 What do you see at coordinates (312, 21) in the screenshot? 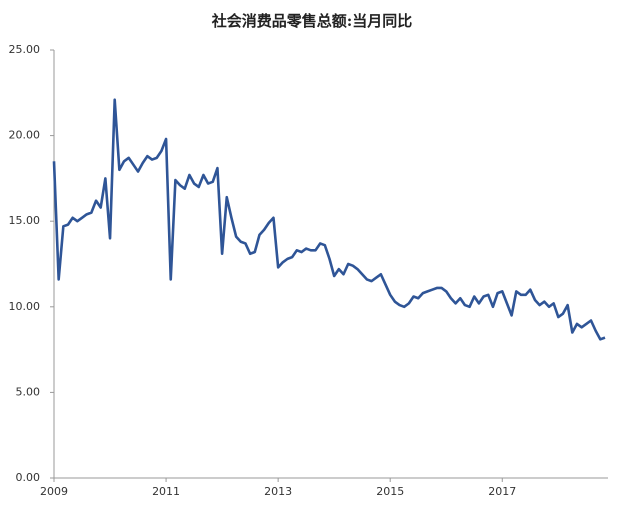
I see `chart-title: 社会消费品零售总额:当月同比` at bounding box center [312, 21].